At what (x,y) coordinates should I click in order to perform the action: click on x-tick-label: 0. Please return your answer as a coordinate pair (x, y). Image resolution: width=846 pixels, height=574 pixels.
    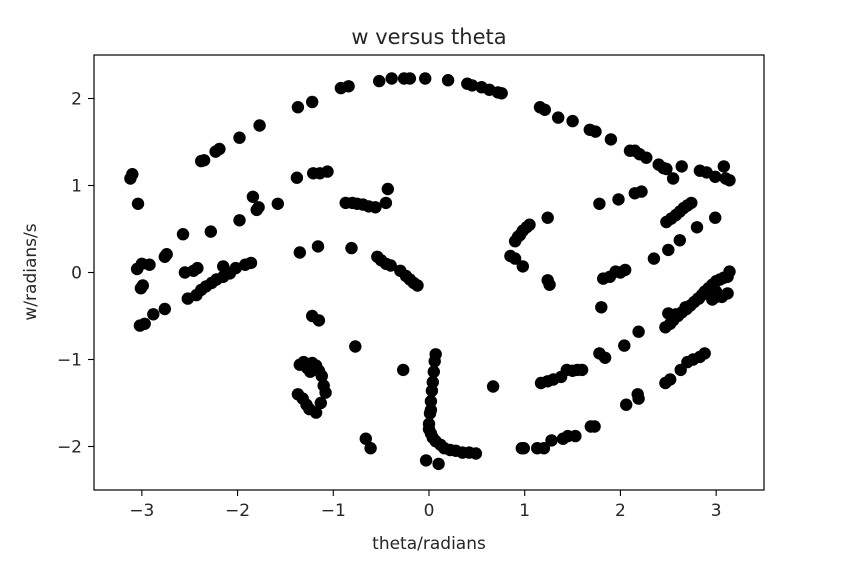
    Looking at the image, I should click on (429, 511).